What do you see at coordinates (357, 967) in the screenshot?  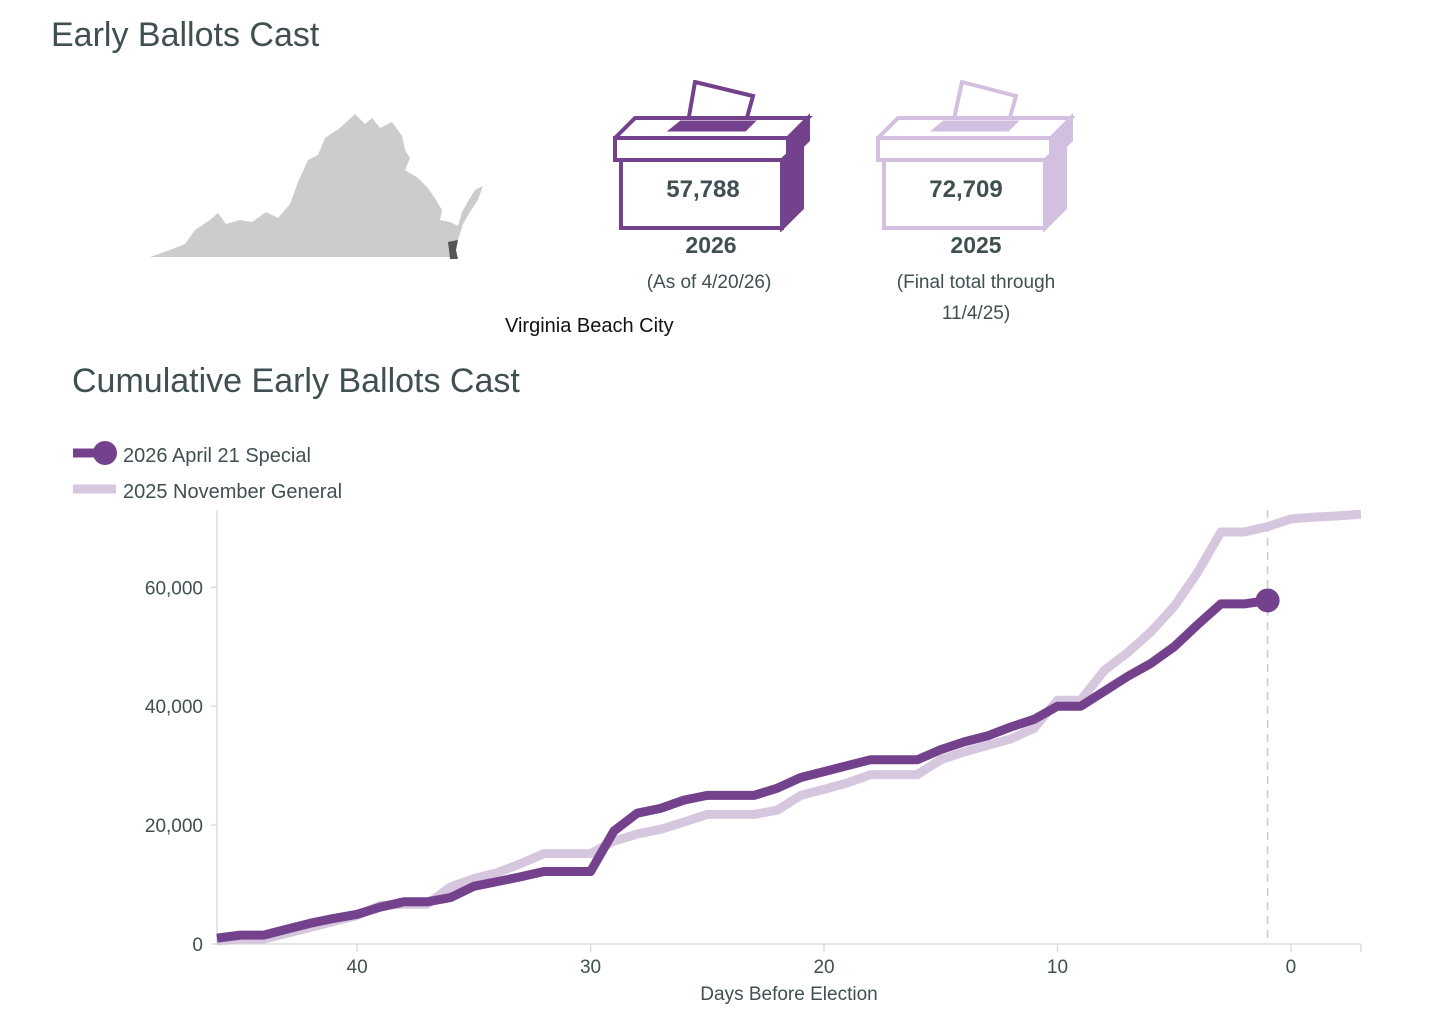 I see `x-tick-label: 40` at bounding box center [357, 967].